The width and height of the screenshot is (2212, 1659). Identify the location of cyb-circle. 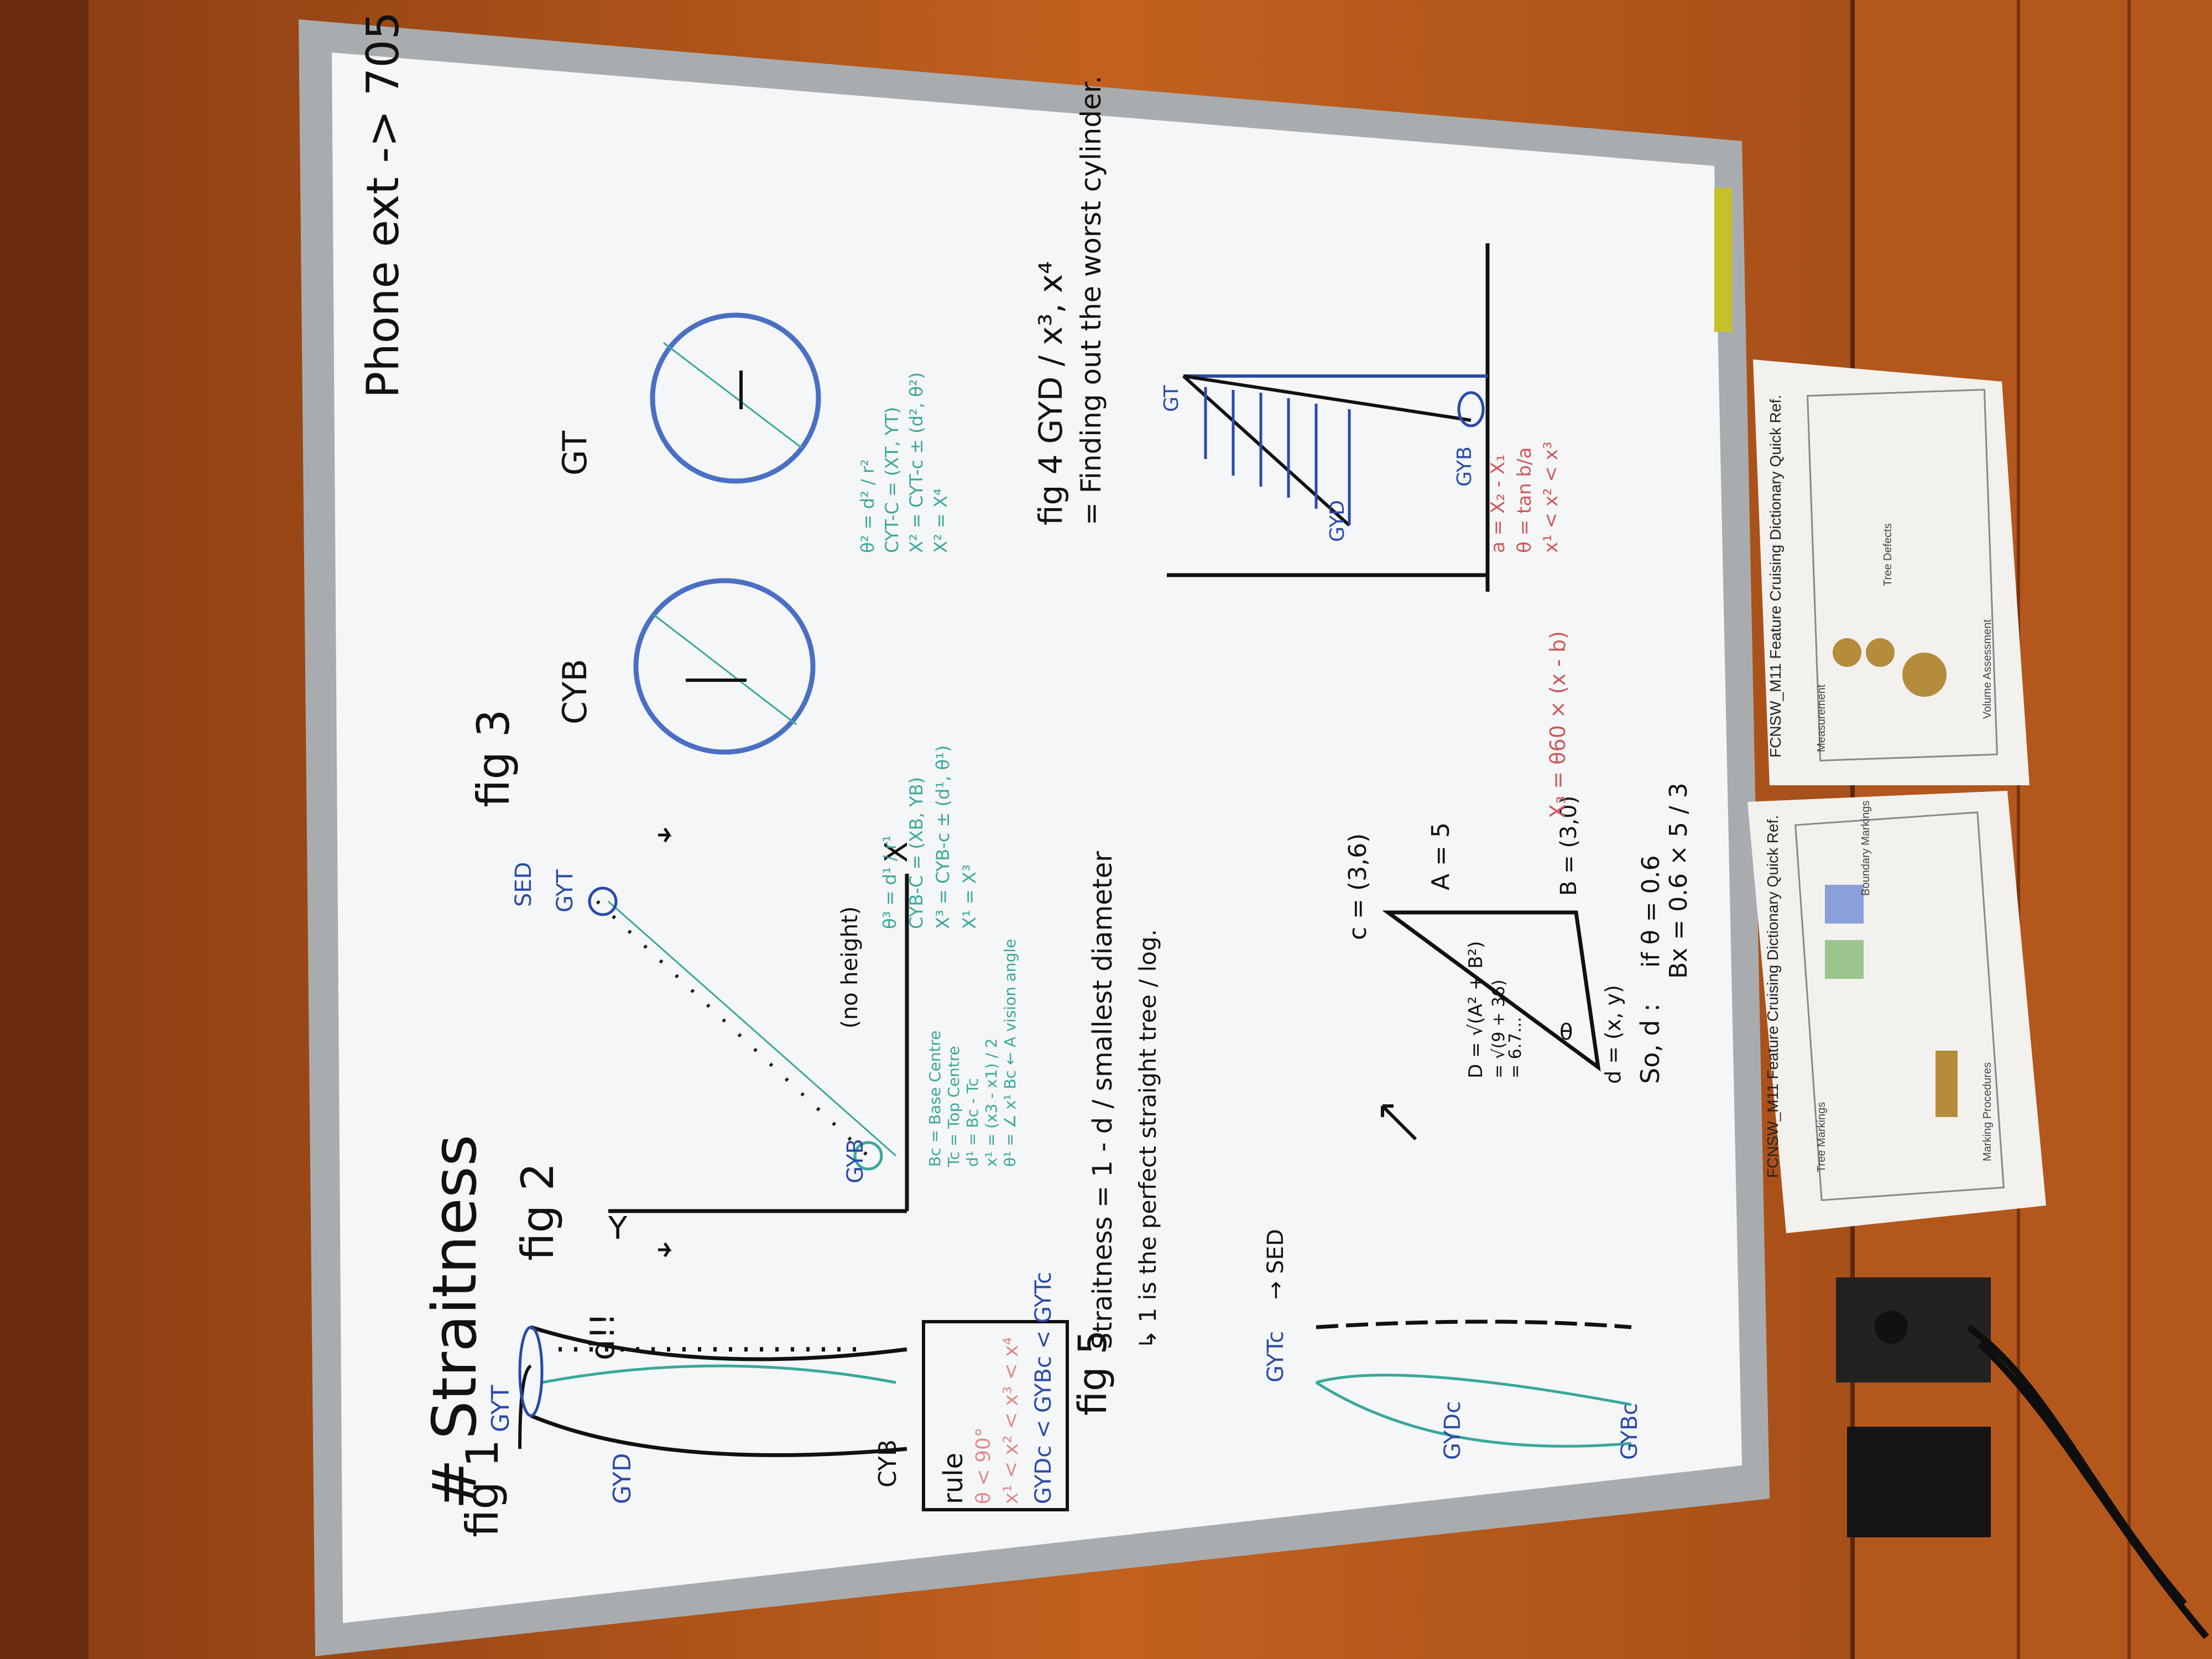
(725, 667).